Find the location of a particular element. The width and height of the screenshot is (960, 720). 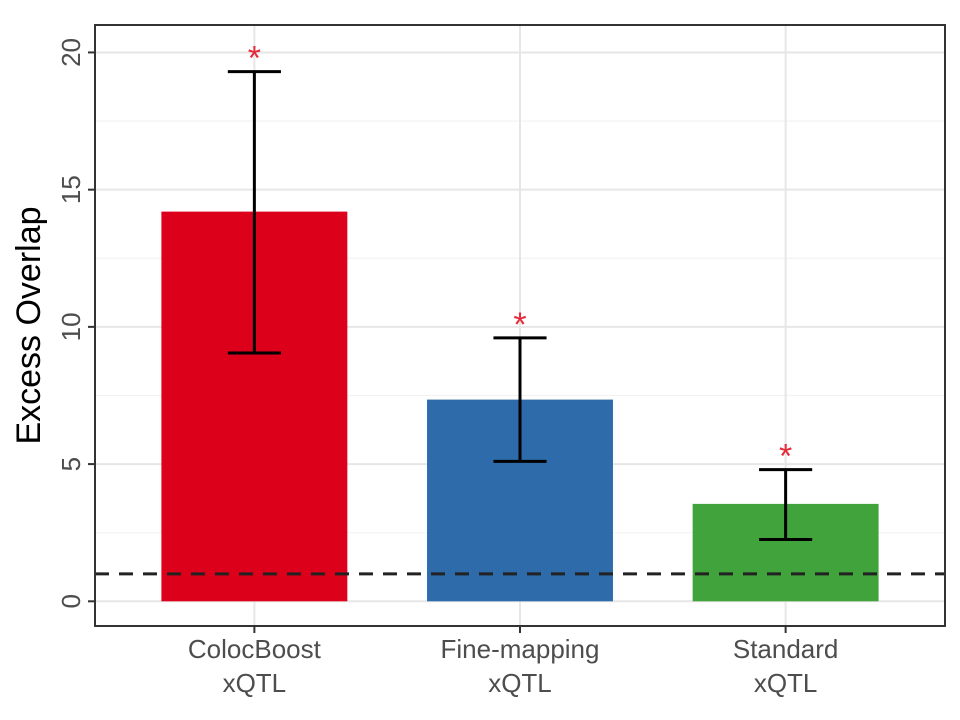

y-tick-label: 20 is located at coordinates (71, 52).